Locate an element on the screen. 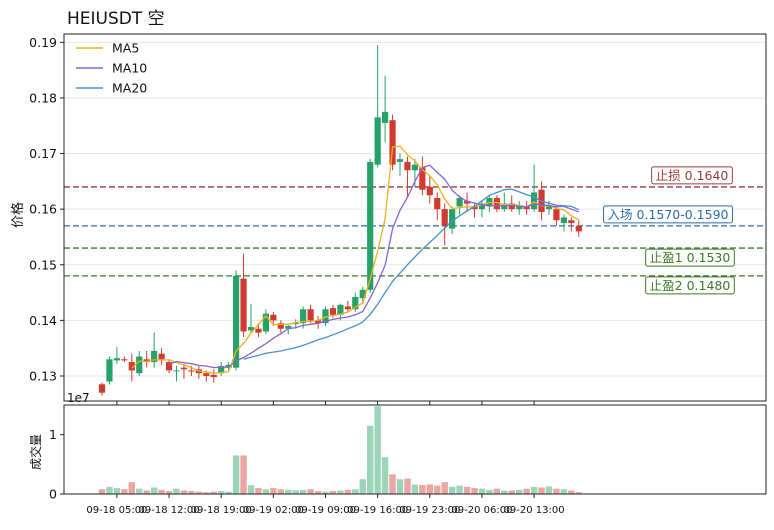  level-label-box is located at coordinates (690, 257).